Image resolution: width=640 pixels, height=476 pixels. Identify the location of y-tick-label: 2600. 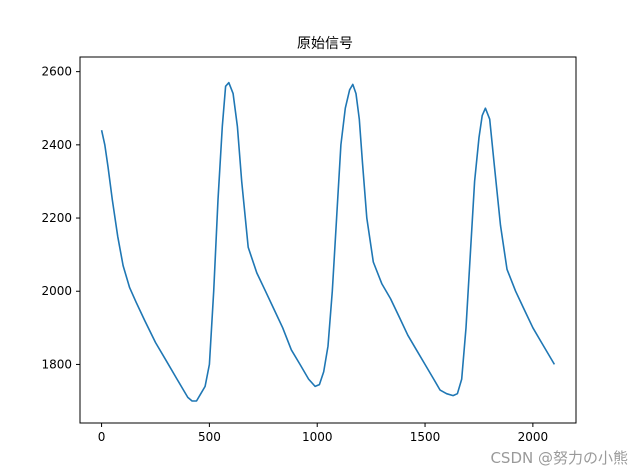
(56, 72).